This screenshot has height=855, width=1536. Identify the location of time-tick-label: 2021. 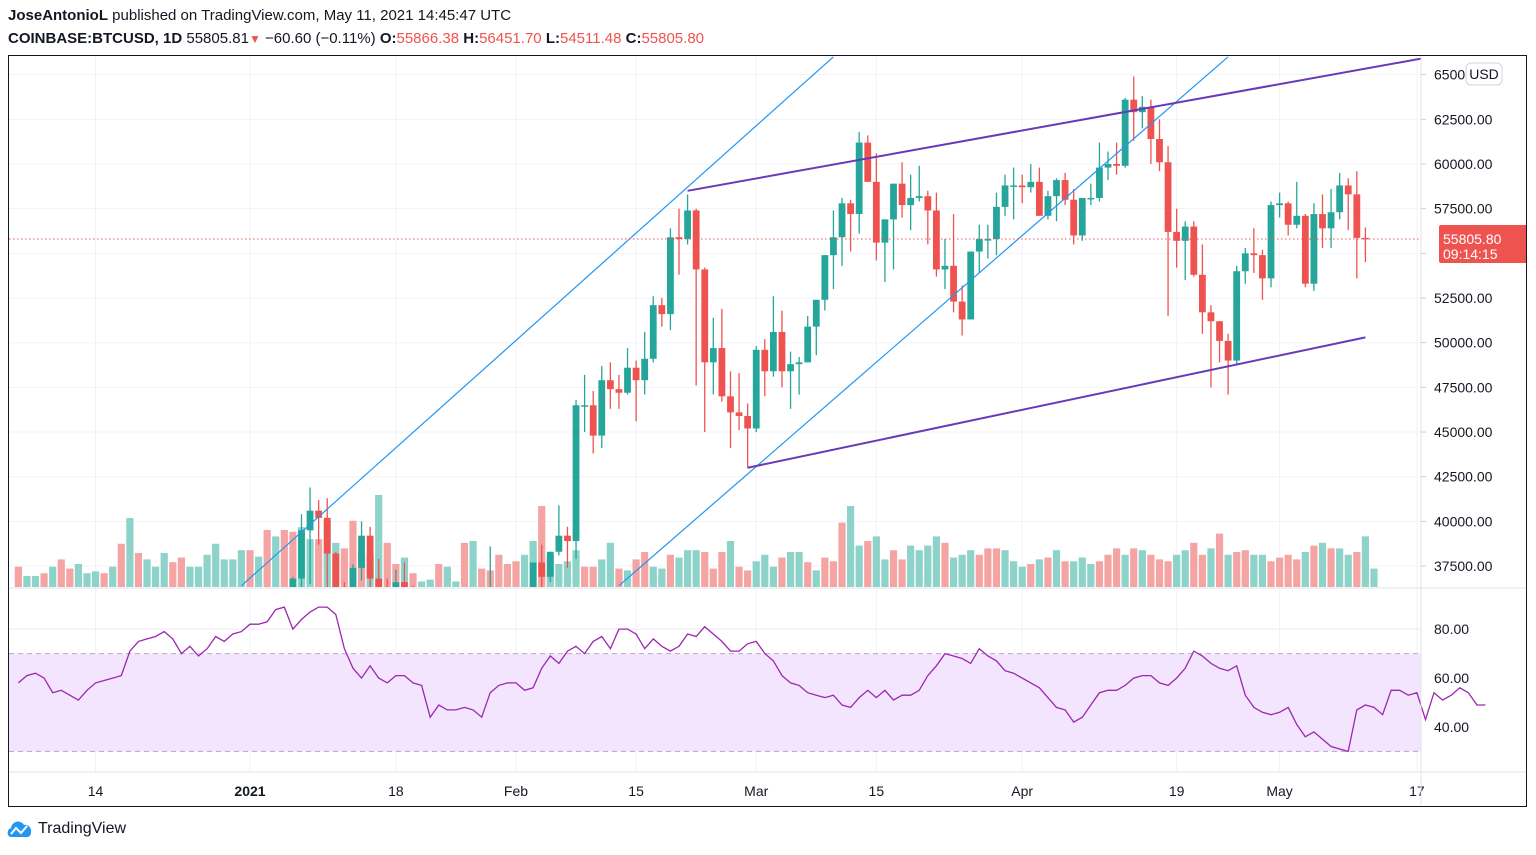
(249, 791).